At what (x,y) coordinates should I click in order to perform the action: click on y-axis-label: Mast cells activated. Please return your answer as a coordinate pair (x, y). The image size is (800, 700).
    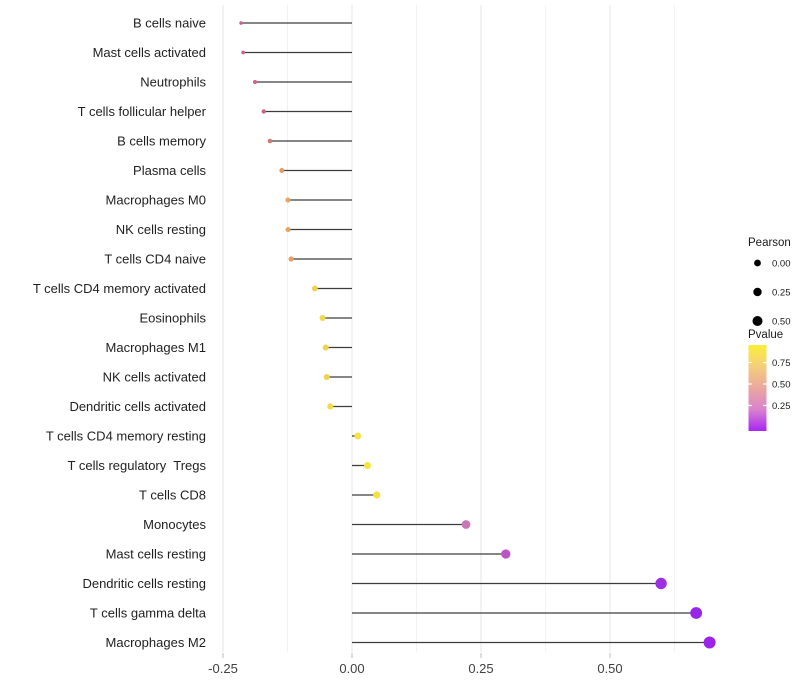
    Looking at the image, I should click on (149, 52).